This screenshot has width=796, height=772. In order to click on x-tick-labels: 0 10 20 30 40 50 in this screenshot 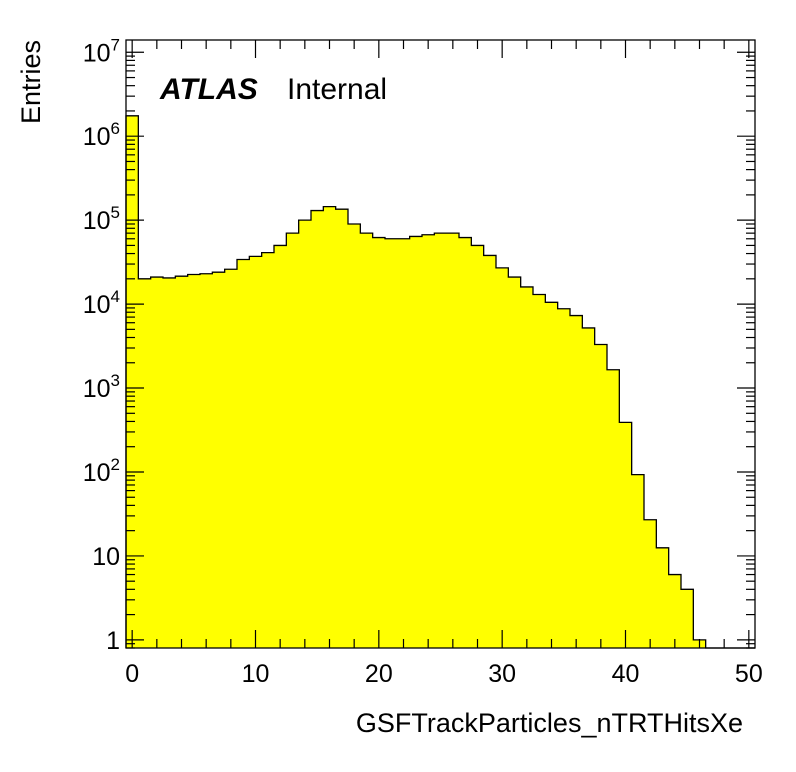, I will do `click(444, 674)`.